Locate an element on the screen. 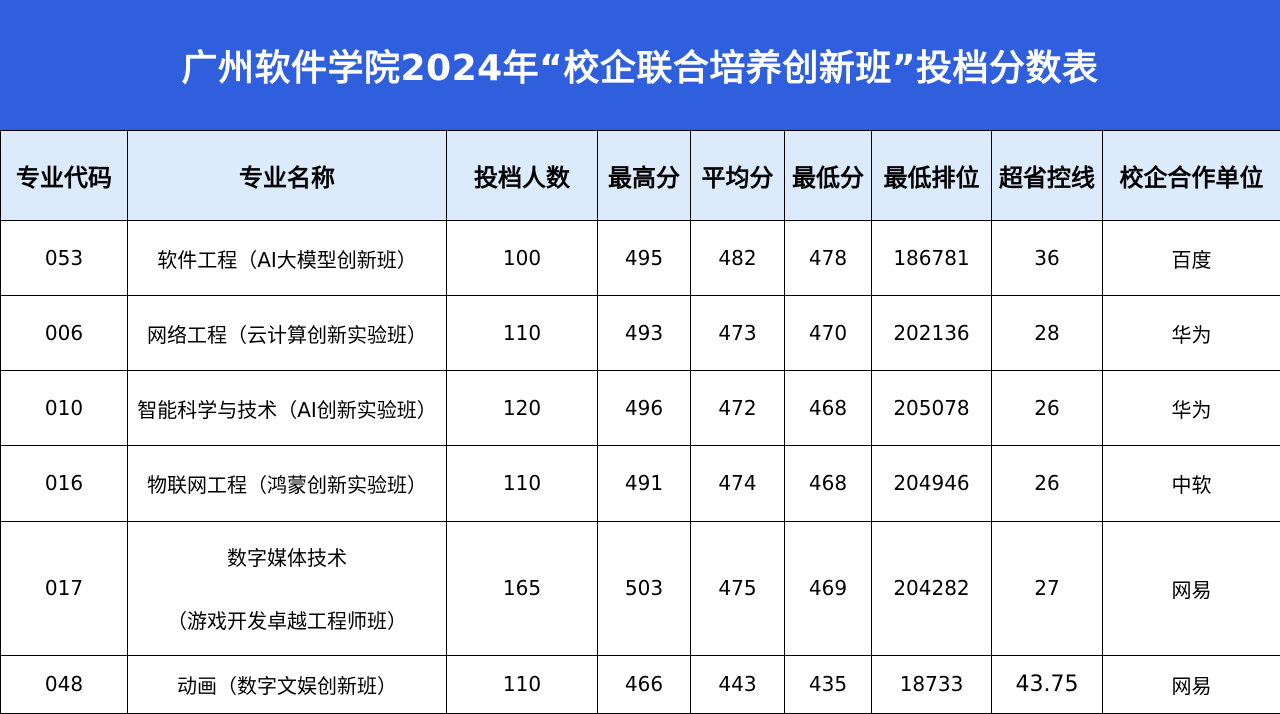  header-max: 最高分 is located at coordinates (644, 175).